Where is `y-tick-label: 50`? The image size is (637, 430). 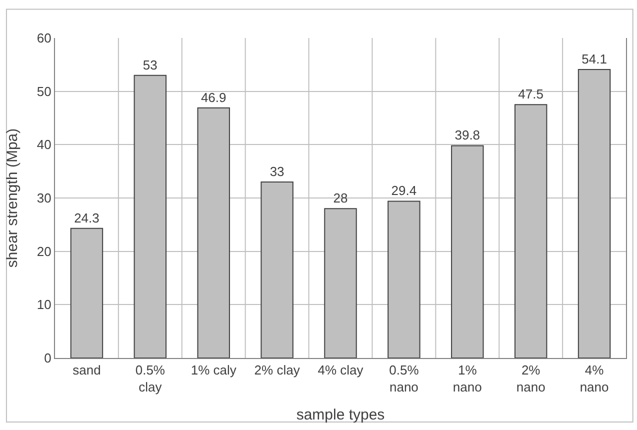 y-tick-label: 50 is located at coordinates (44, 91).